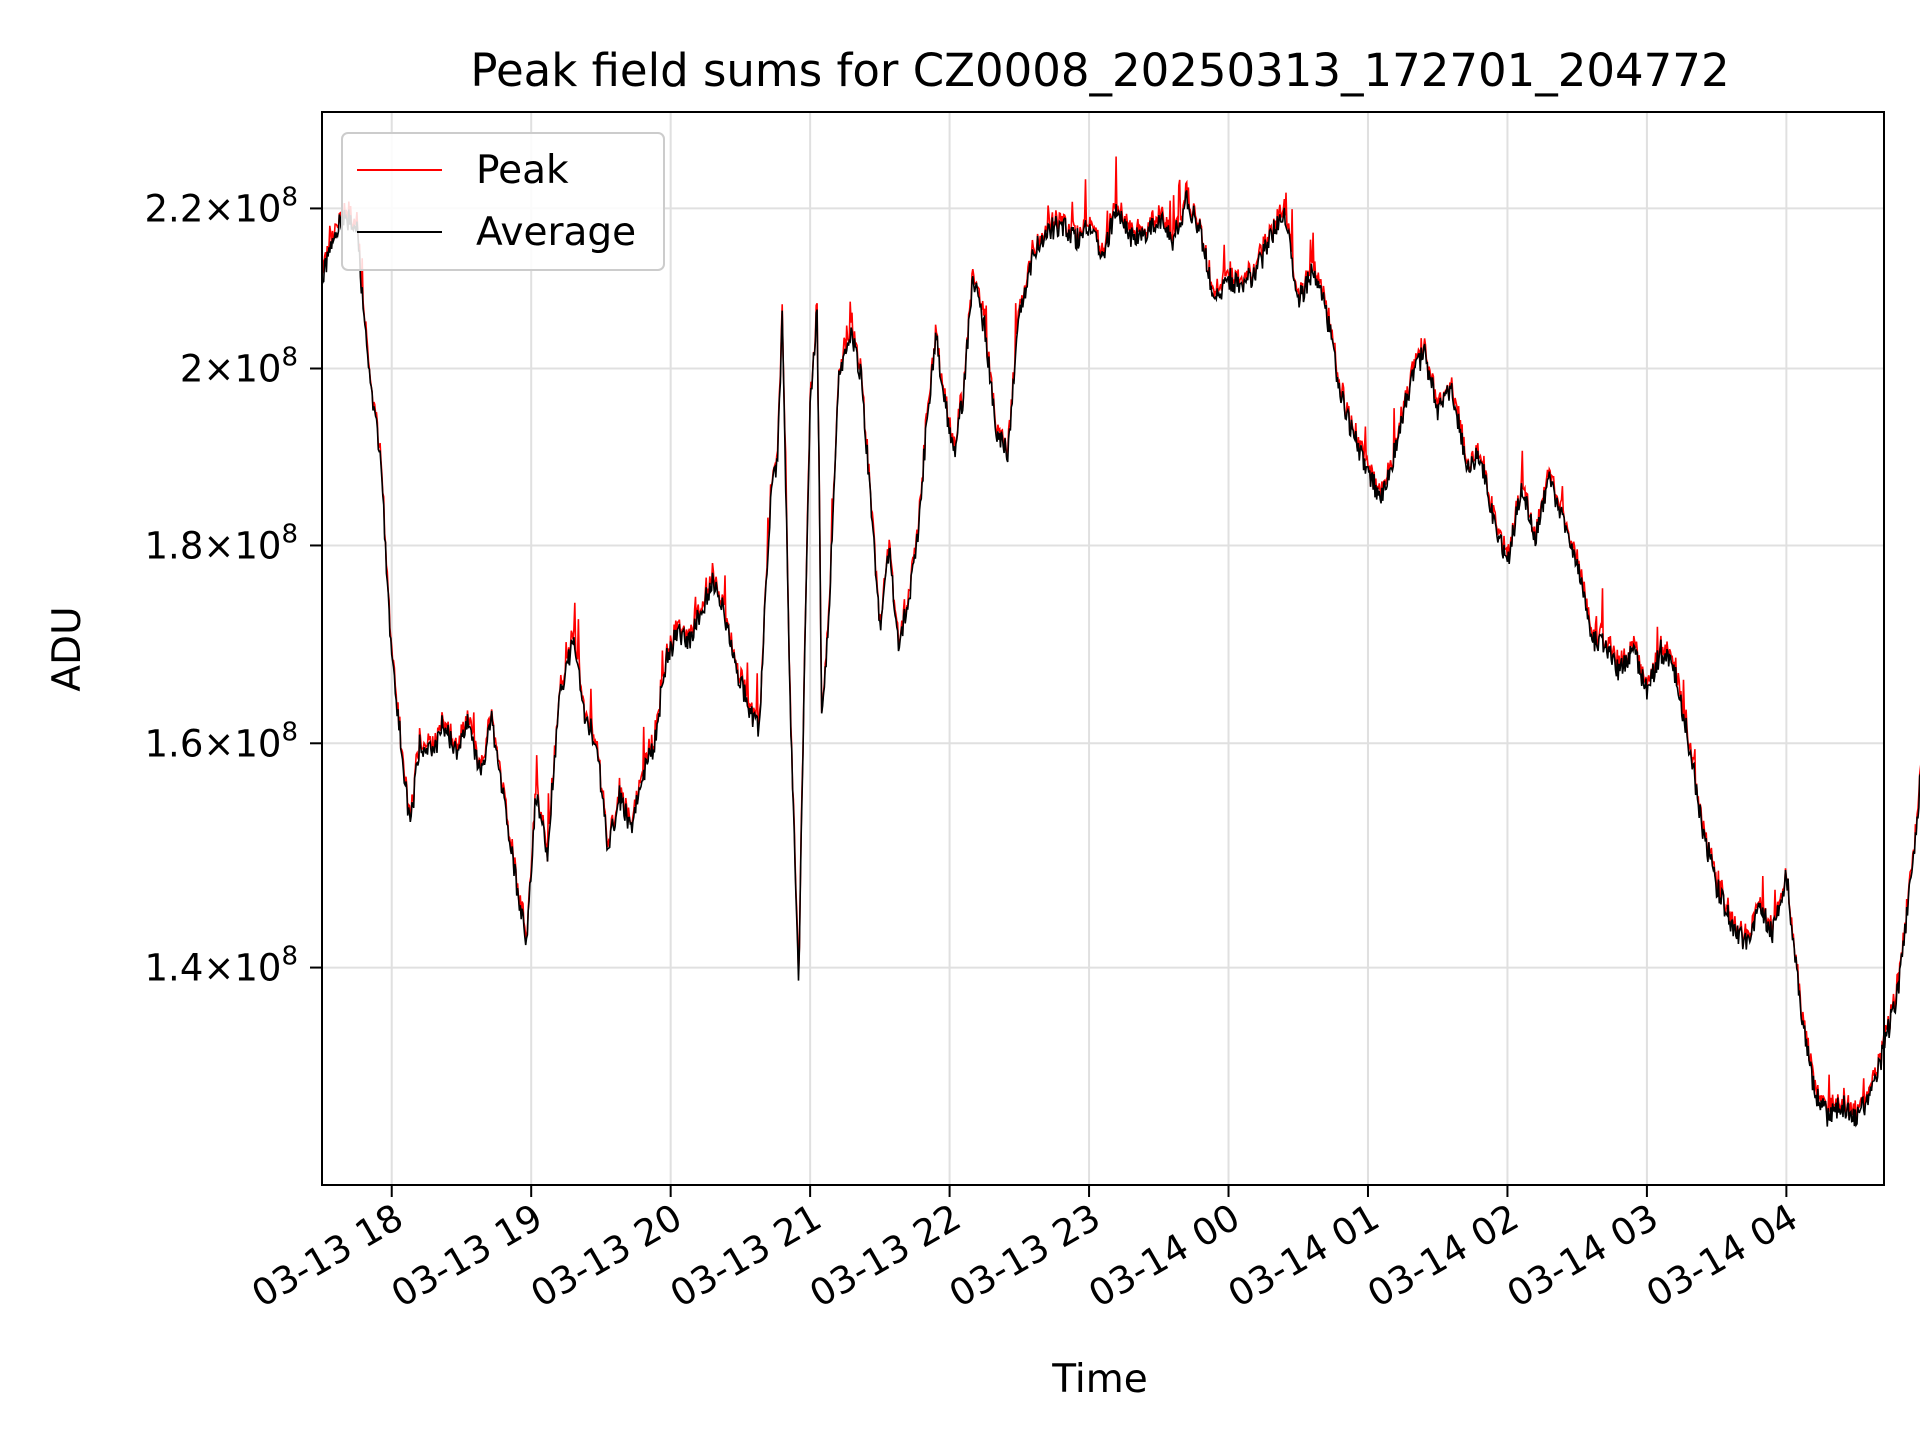  I want to click on y-tick-label: 2.2×108, so click(221, 206).